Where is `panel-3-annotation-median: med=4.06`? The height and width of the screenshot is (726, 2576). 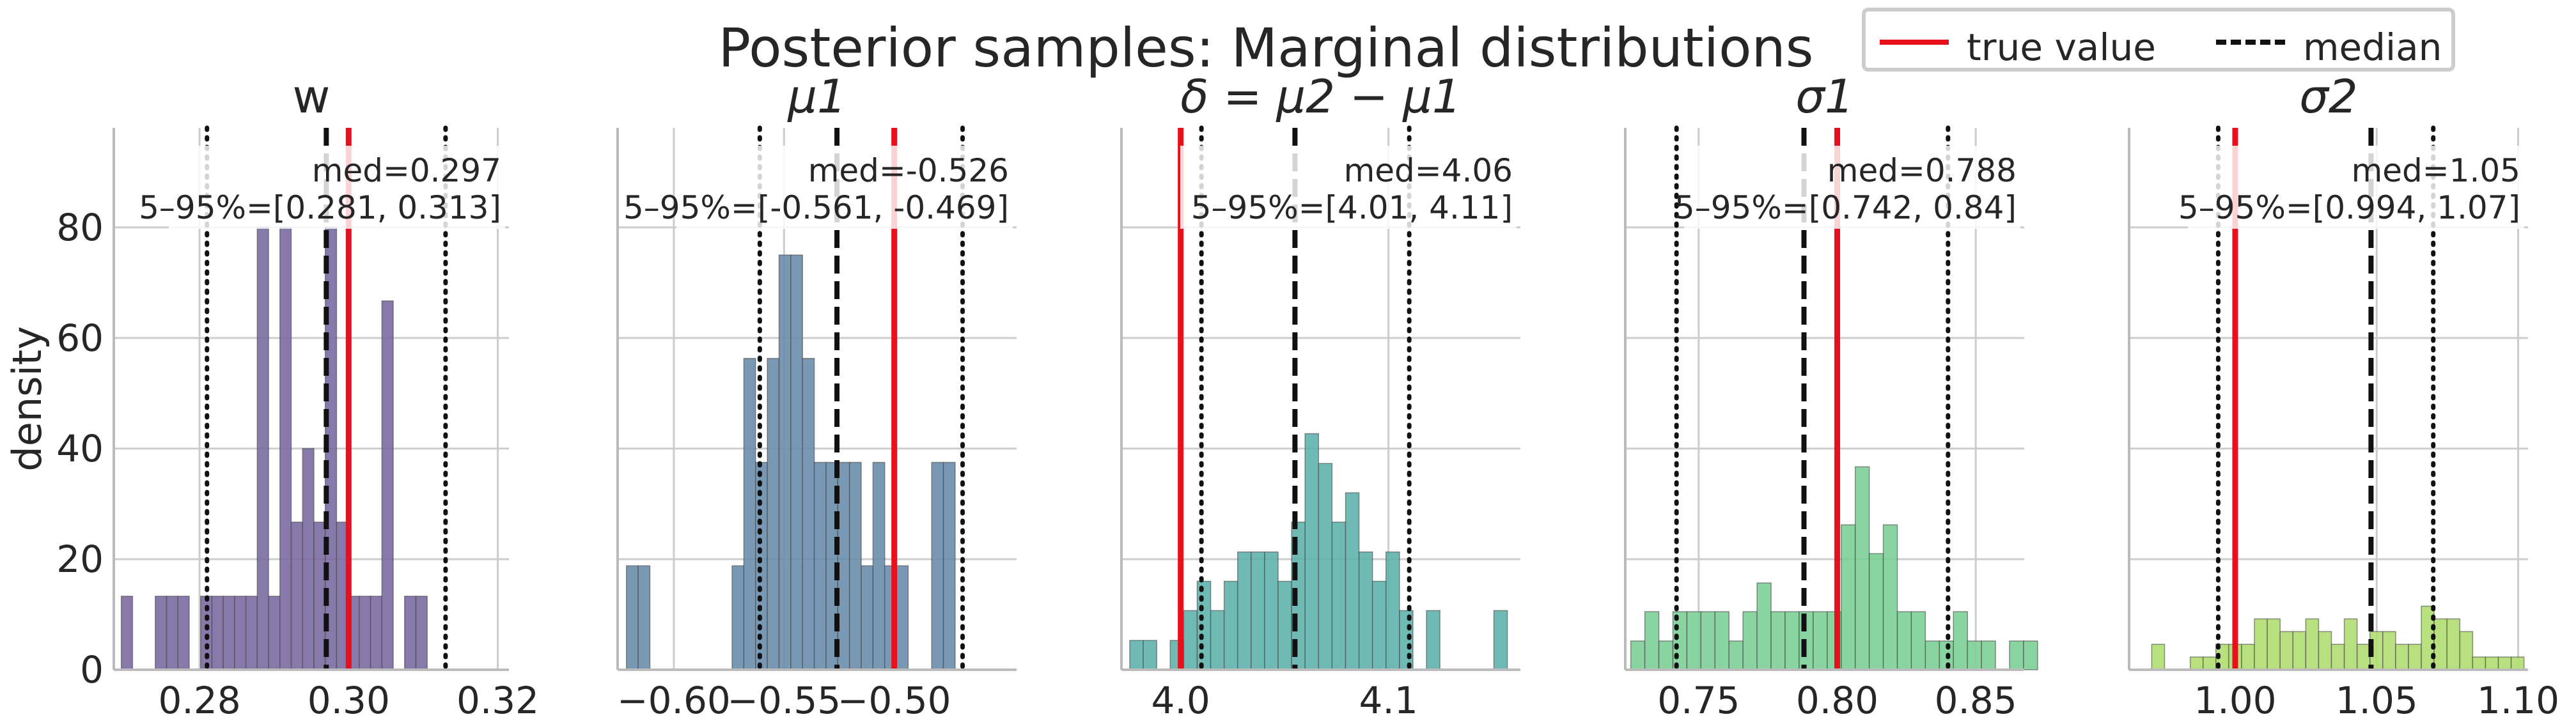 panel-3-annotation-median: med=4.06 is located at coordinates (1429, 170).